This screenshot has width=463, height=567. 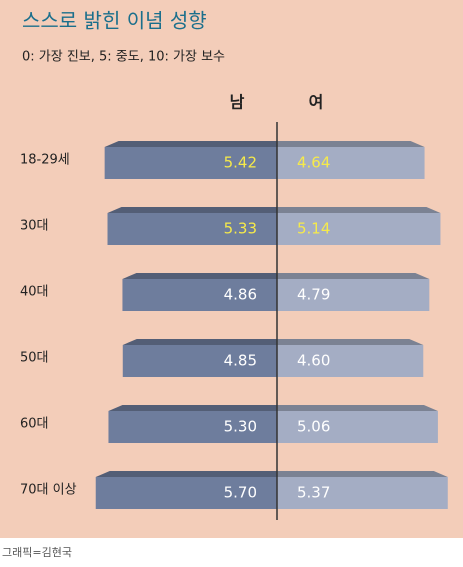 What do you see at coordinates (34, 424) in the screenshot?
I see `category-label: 60대` at bounding box center [34, 424].